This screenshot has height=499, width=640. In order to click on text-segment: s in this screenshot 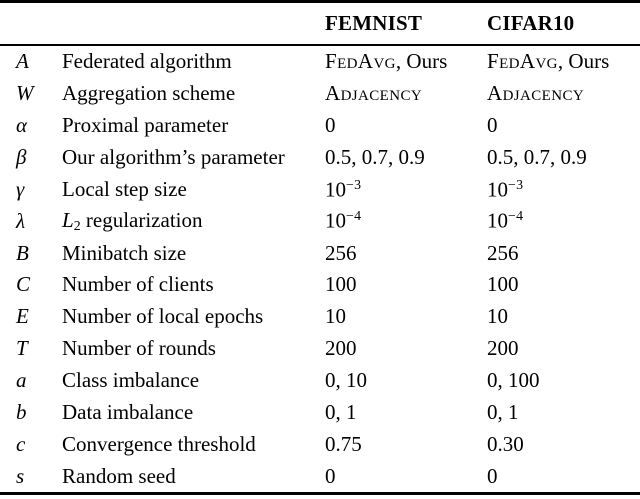, I will do `click(20, 475)`.